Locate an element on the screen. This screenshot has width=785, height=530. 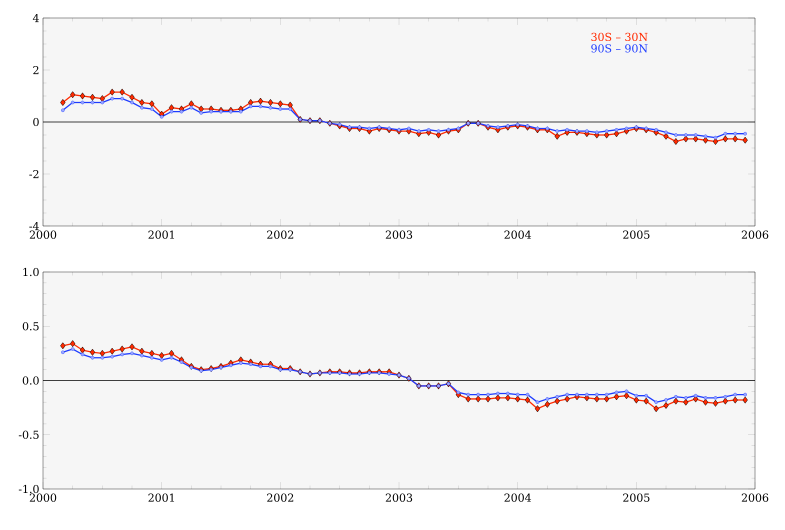
y-tick-label: 0.0 is located at coordinates (30, 380).